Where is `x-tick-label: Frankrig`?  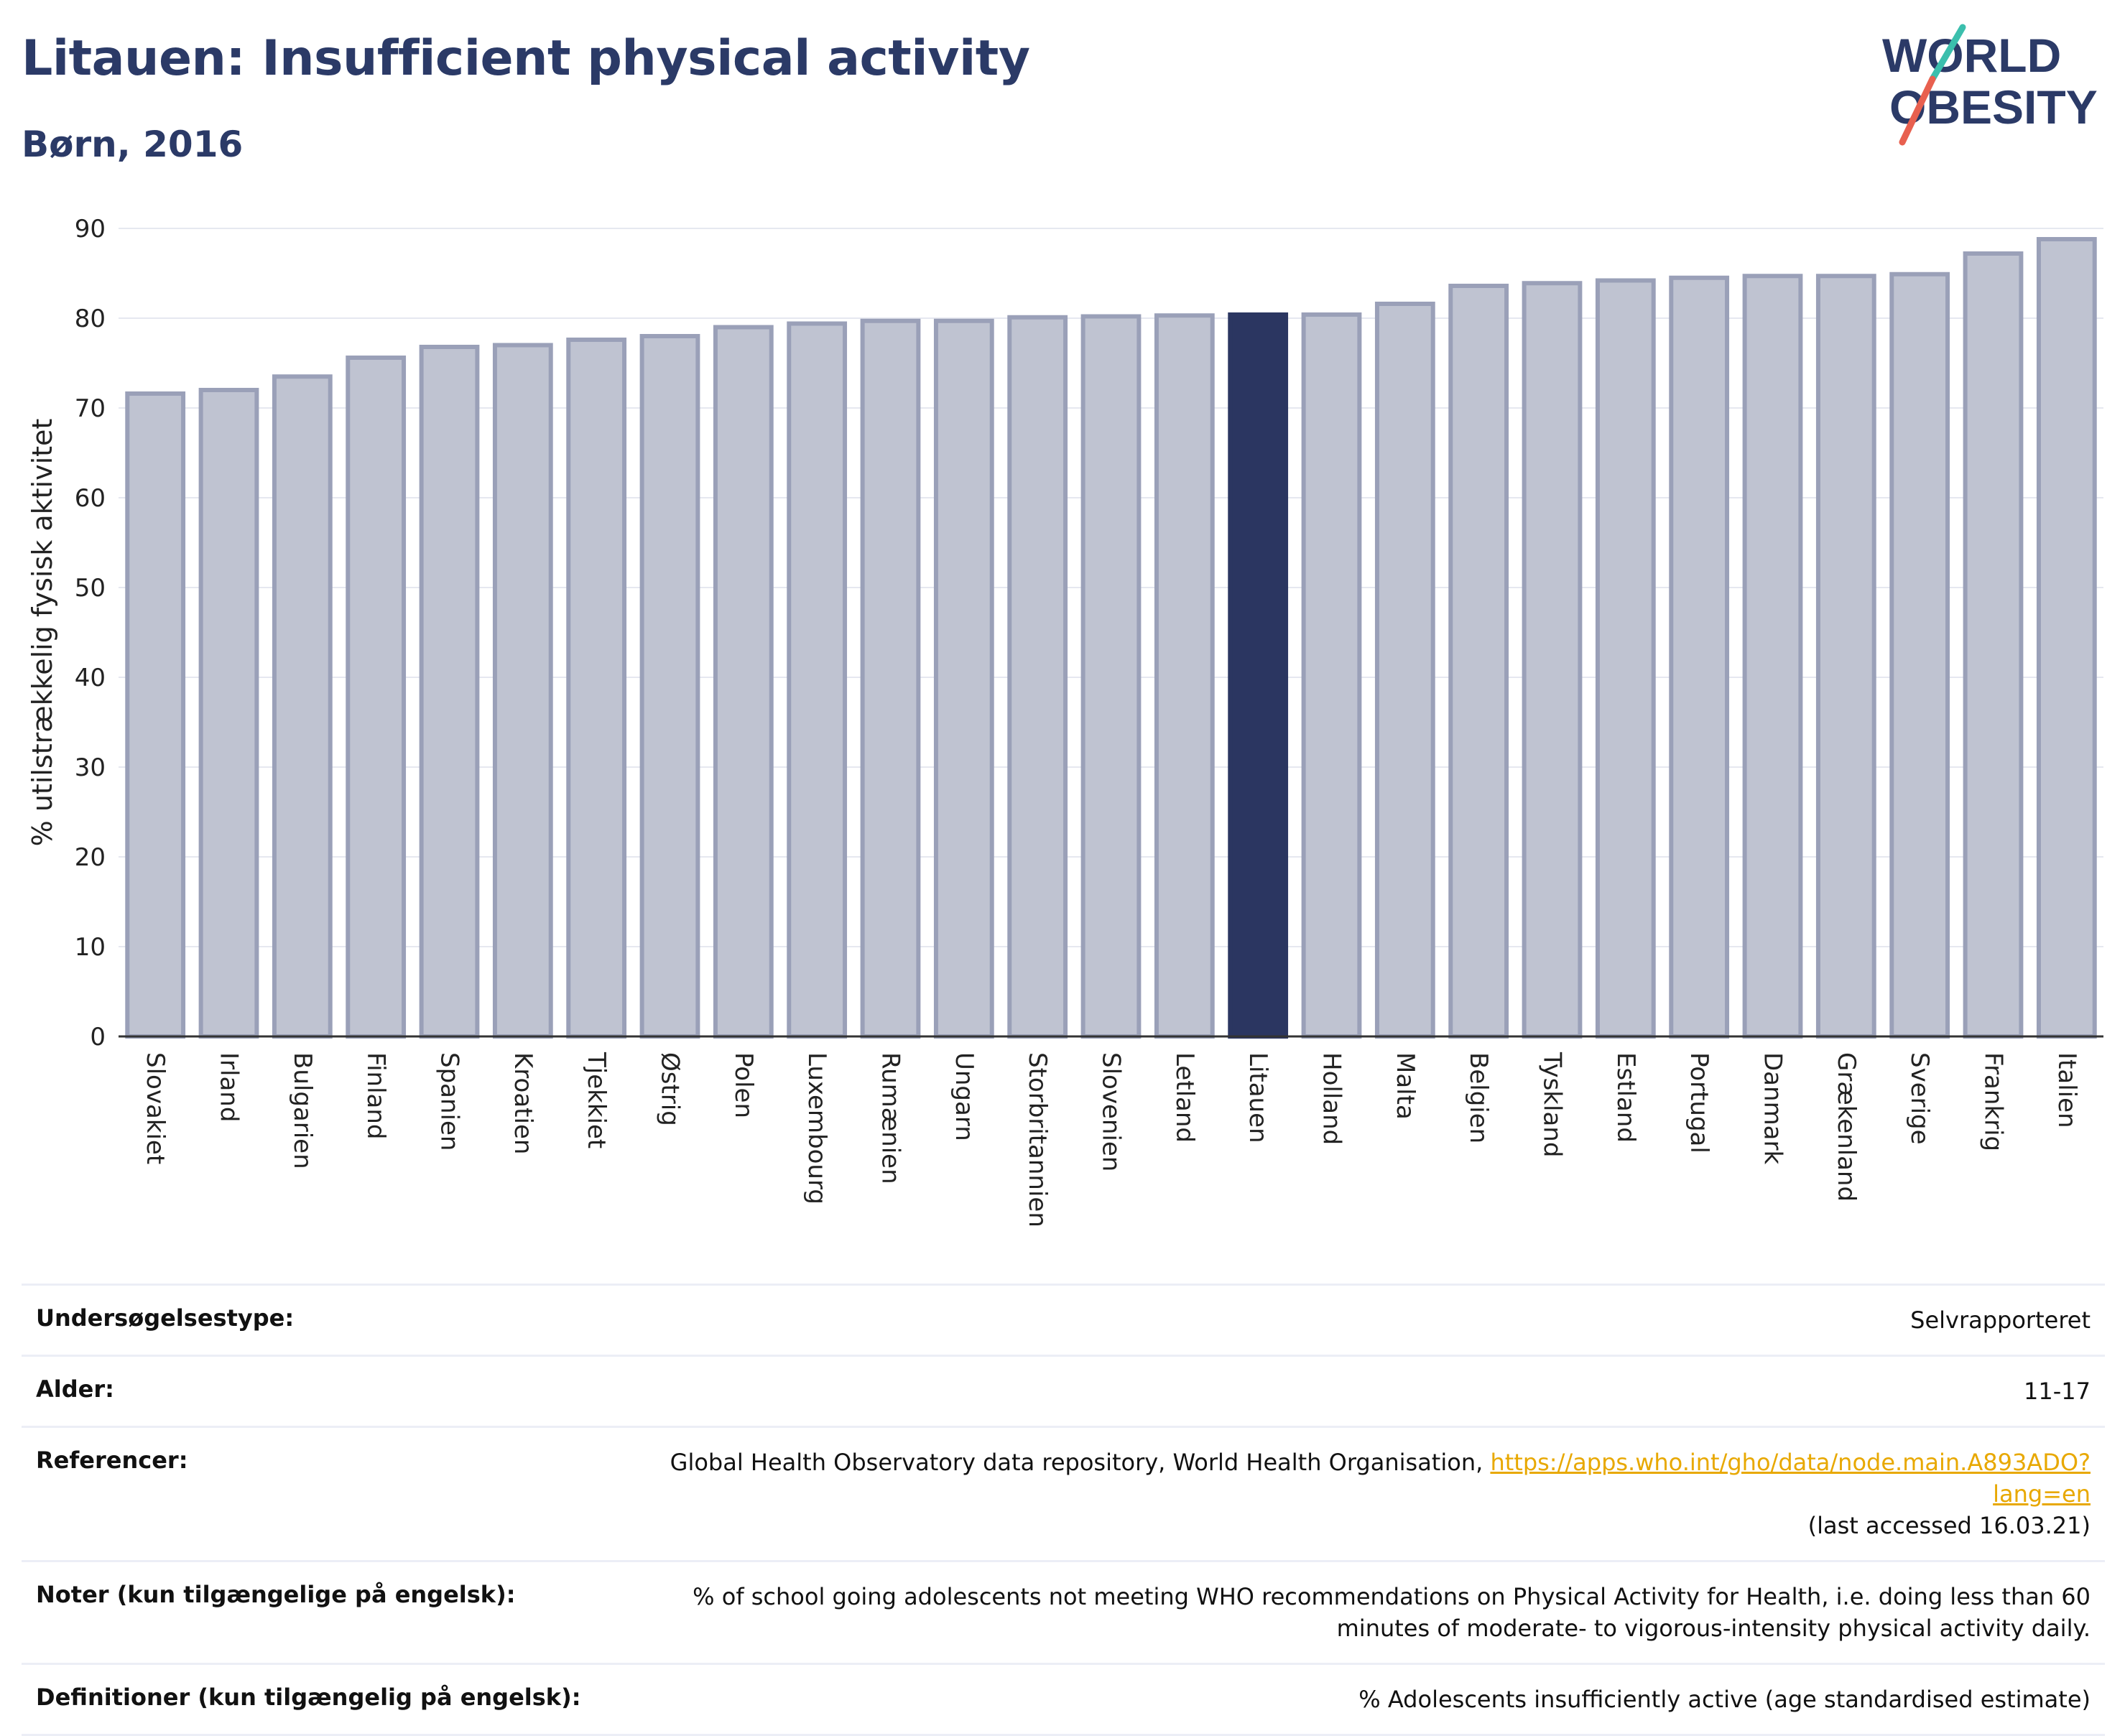
x-tick-label: Frankrig is located at coordinates (1993, 1101).